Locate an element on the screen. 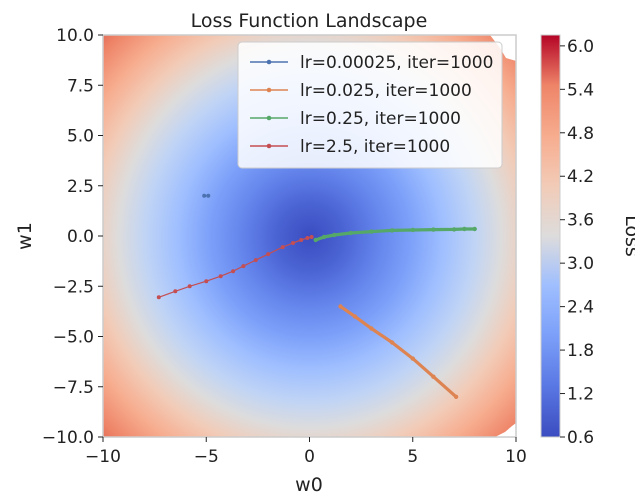 Image resolution: width=635 pixels, height=499 pixels. colorbar-tick-label: 0.6 is located at coordinates (580, 438).